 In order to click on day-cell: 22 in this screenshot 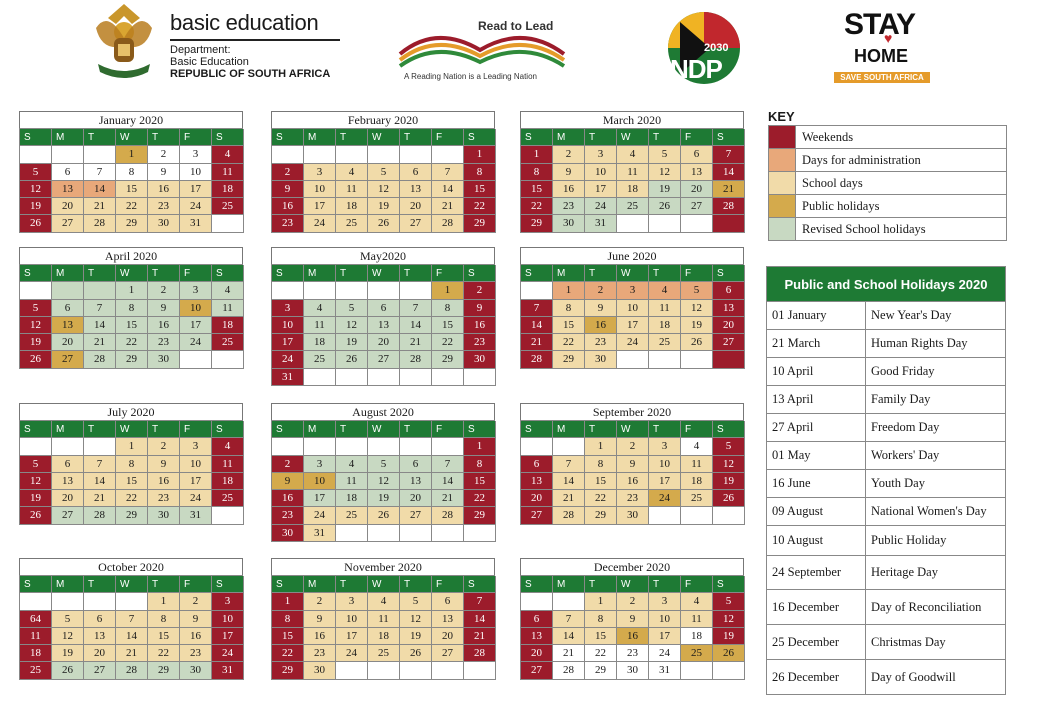, I will do `click(601, 499)`.